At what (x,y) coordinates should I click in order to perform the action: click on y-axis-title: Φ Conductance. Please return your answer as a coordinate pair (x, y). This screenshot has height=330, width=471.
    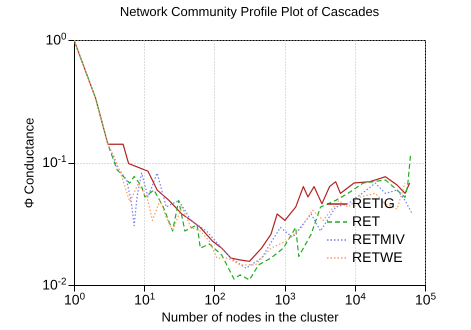
    Looking at the image, I should click on (29, 163).